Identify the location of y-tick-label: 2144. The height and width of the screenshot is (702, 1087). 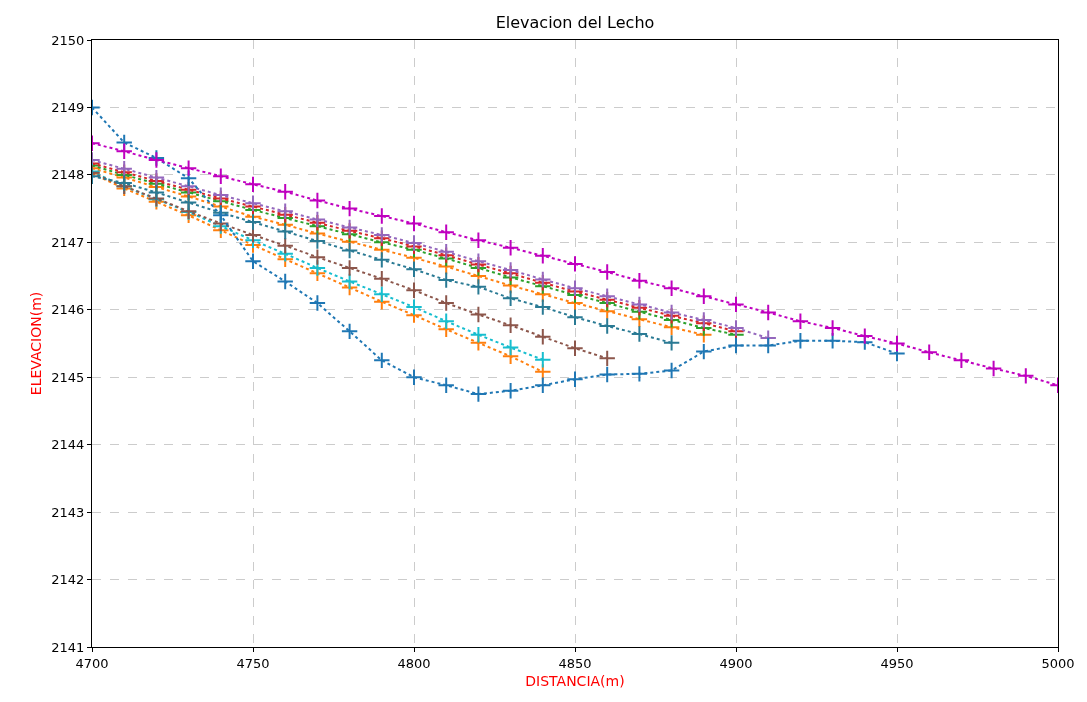
(68, 445).